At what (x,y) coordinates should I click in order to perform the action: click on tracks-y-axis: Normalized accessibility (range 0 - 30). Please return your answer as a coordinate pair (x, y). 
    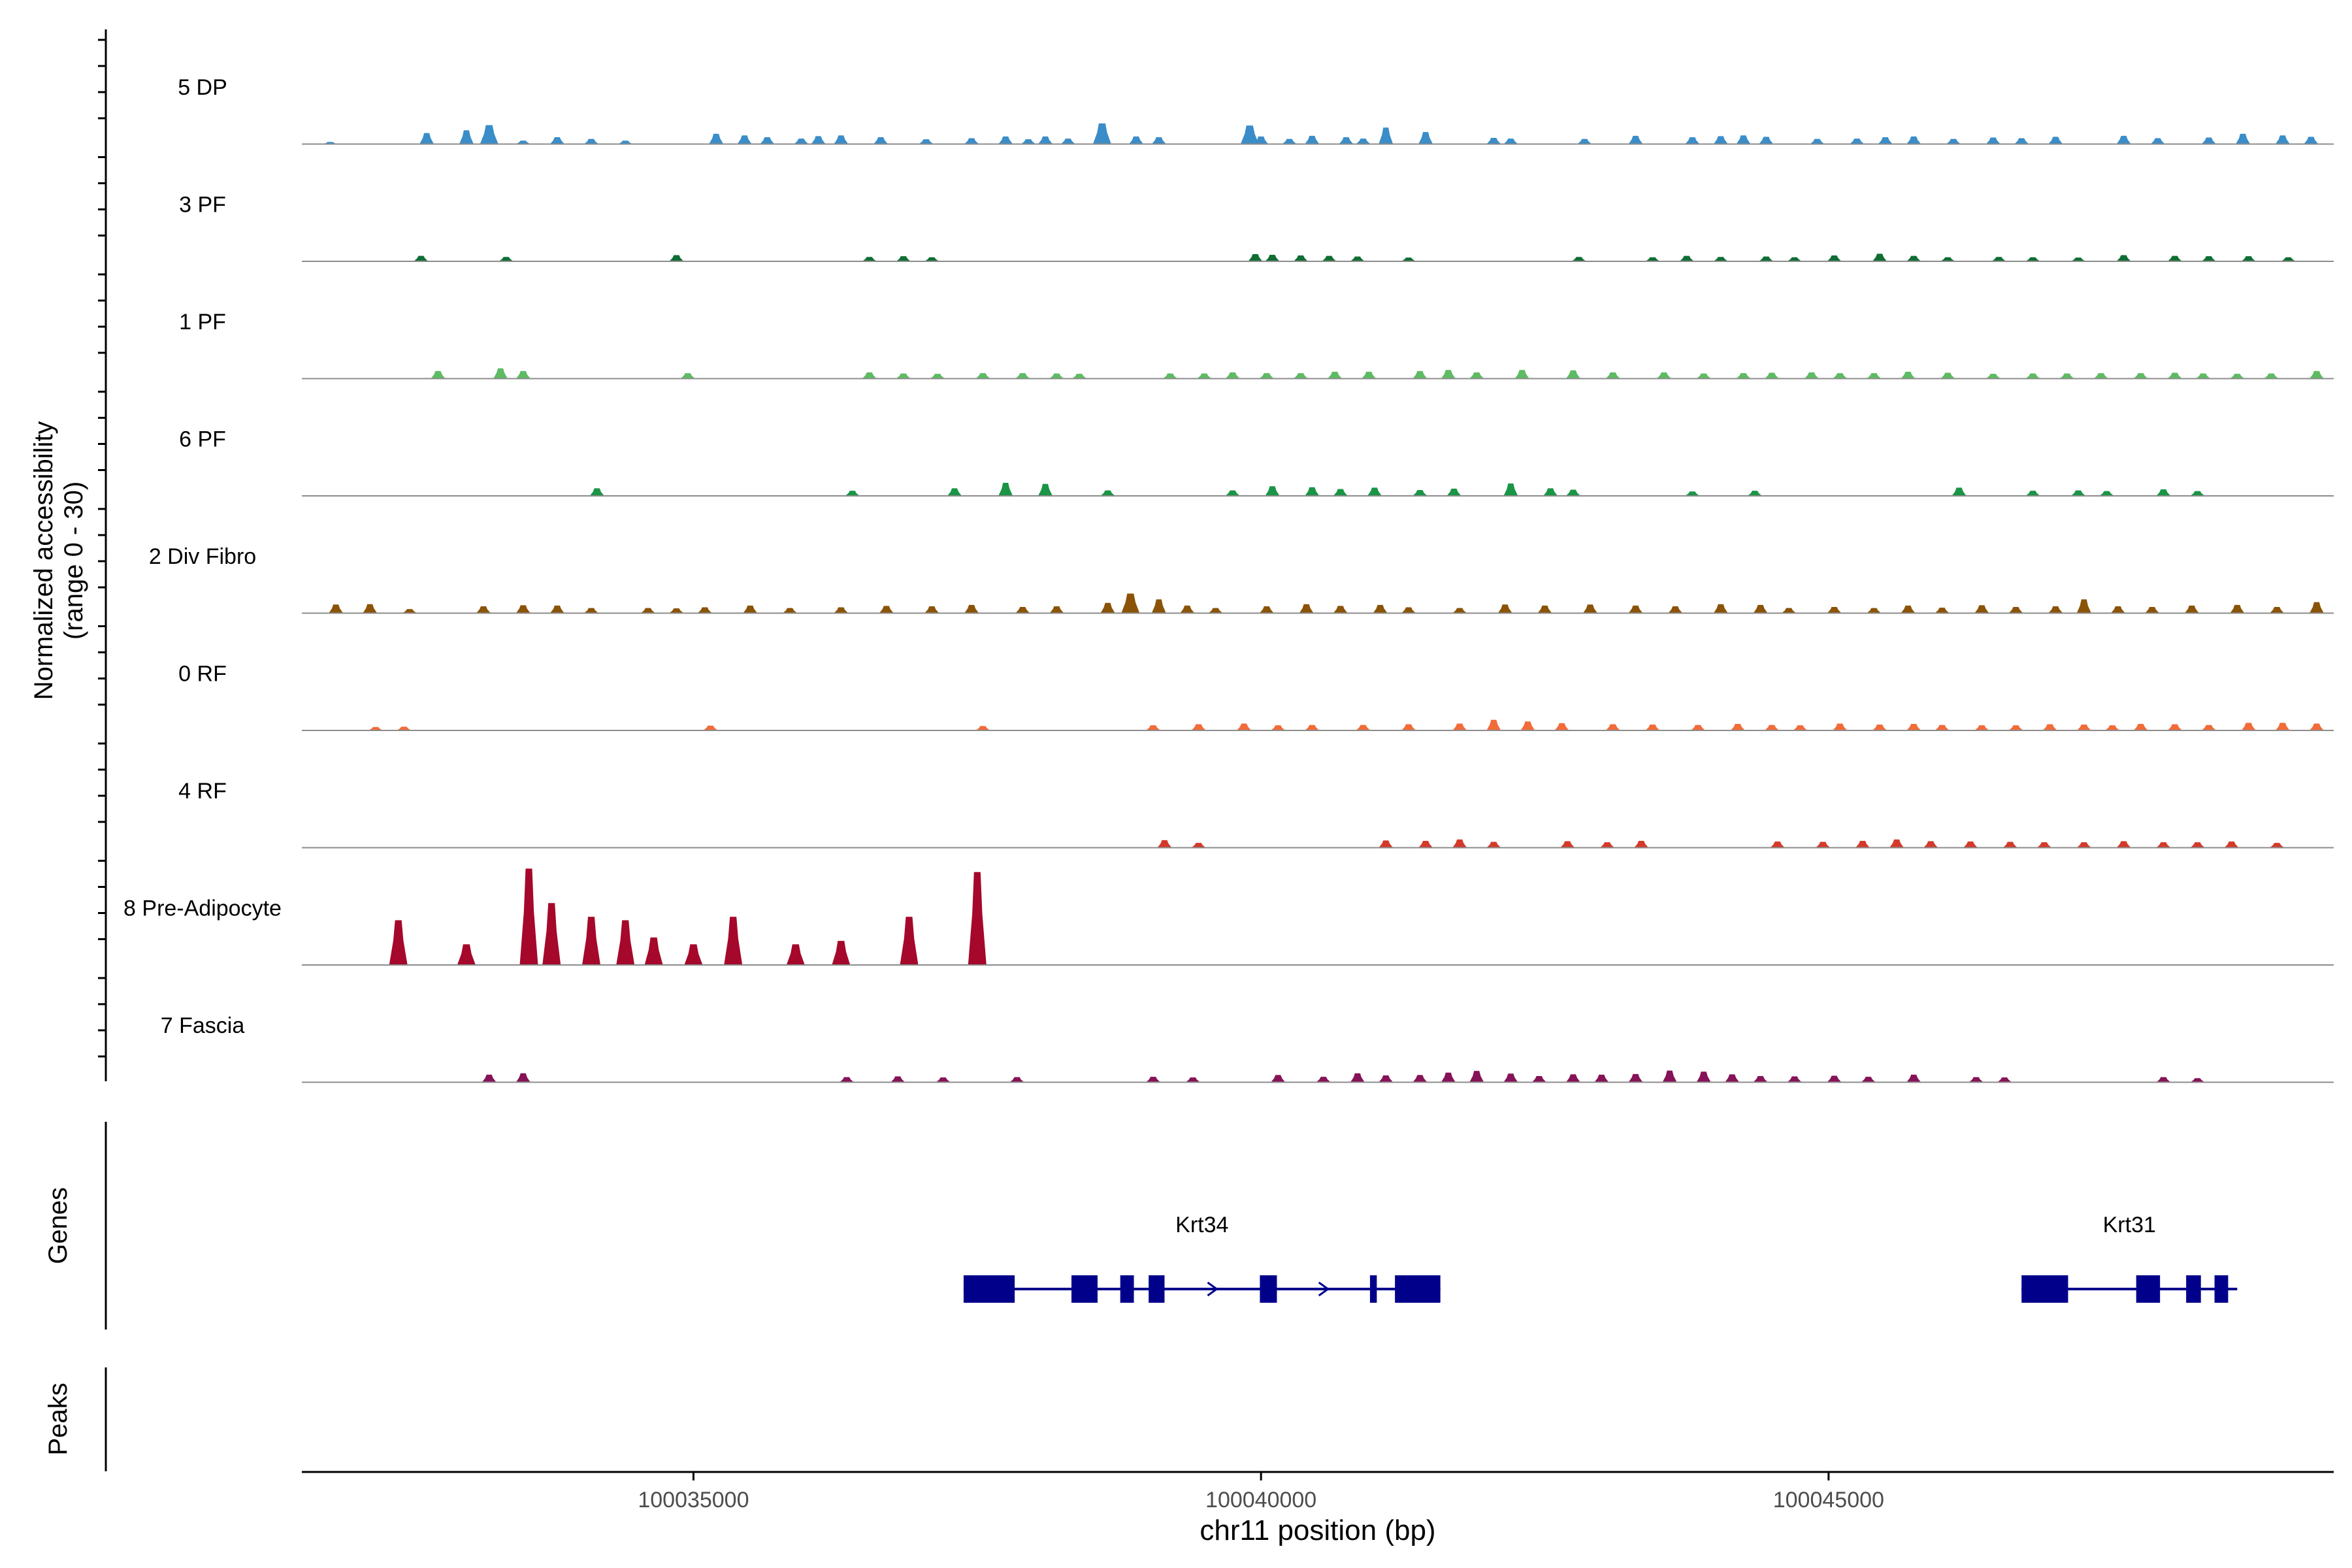
    Looking at the image, I should click on (68, 555).